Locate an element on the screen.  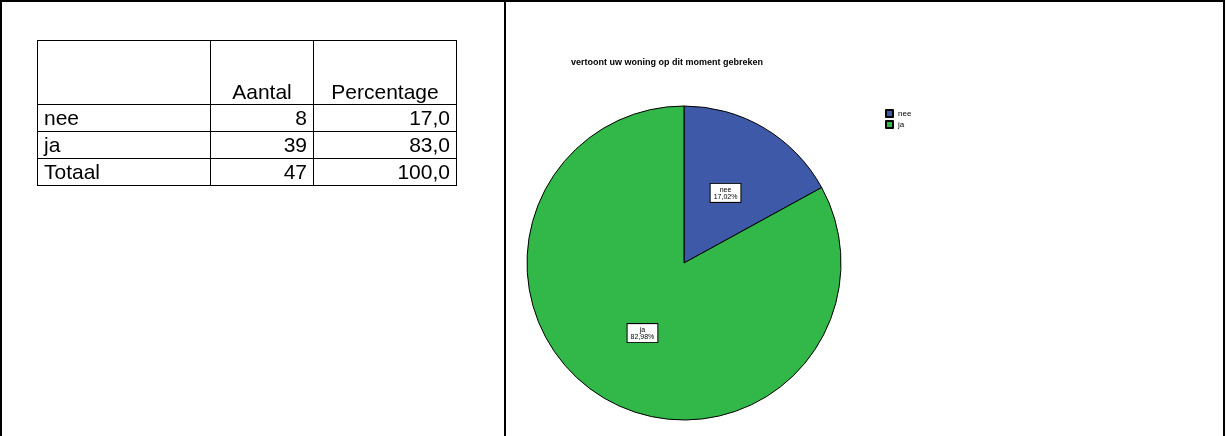
data-label: 100,0 is located at coordinates (385, 172).